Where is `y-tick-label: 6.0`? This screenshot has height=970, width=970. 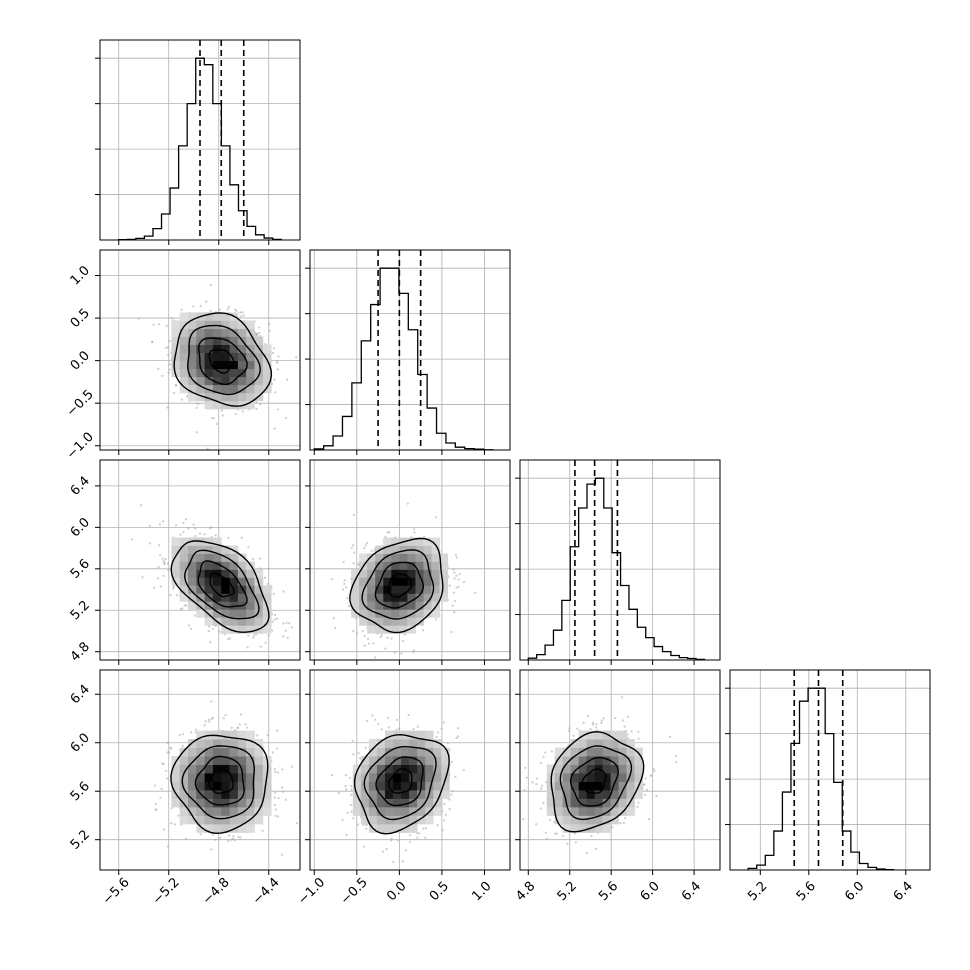
y-tick-label: 6.0 is located at coordinates (80, 742).